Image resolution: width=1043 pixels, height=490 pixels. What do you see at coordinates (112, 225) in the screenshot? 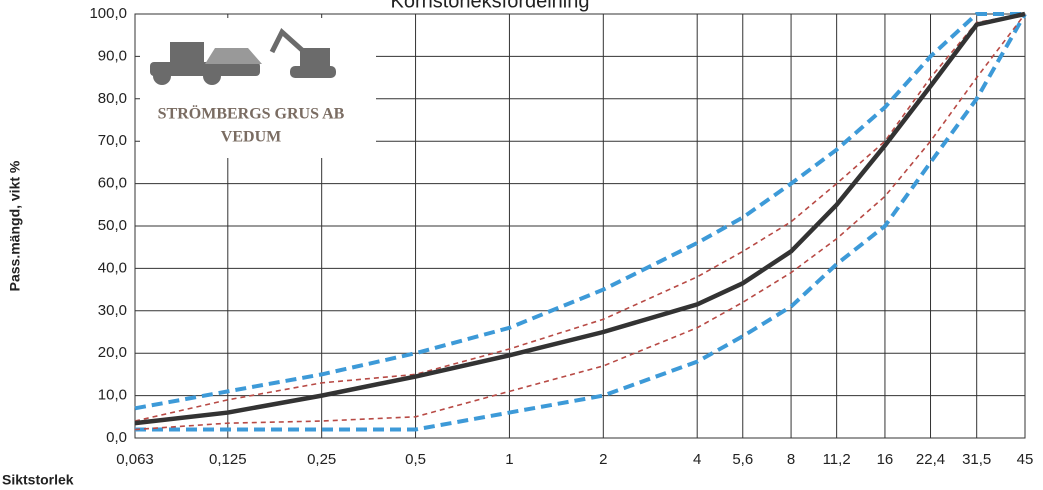
I see `y-tick-label: 50,0` at bounding box center [112, 225].